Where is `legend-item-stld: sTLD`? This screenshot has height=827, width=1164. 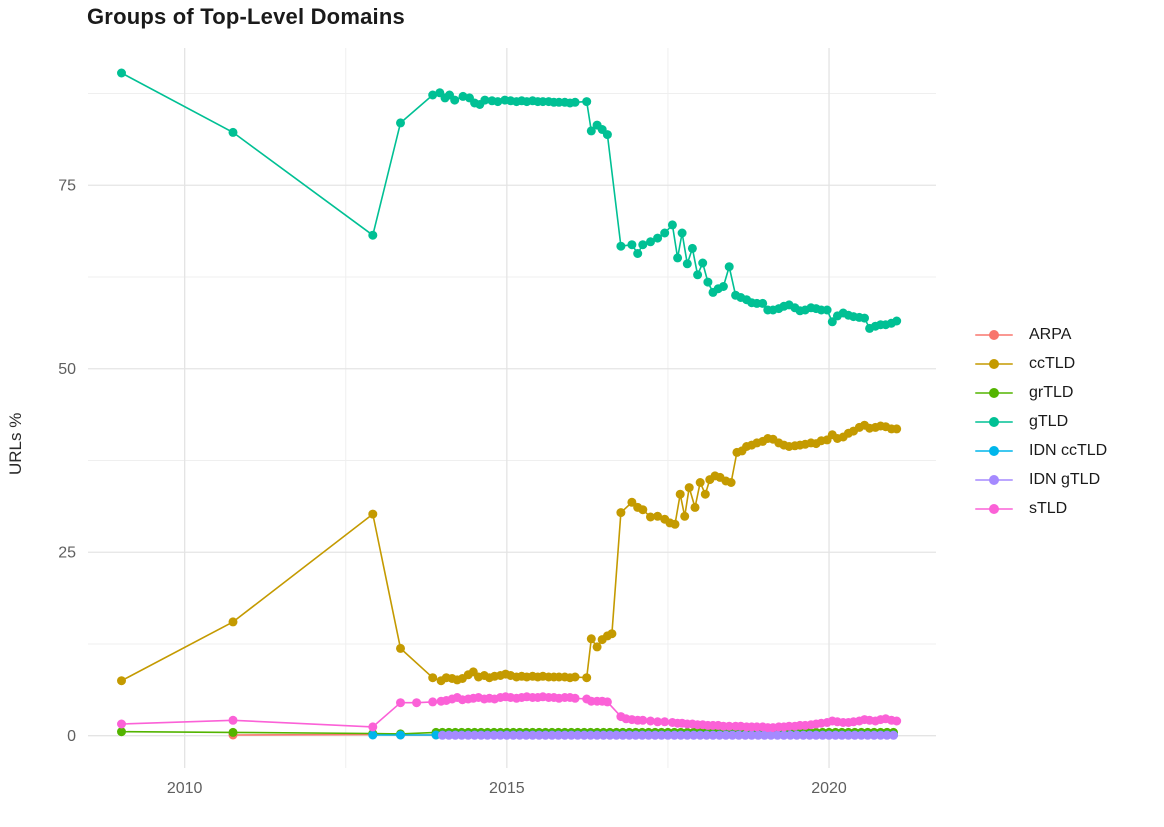
legend-item-stld: sTLD is located at coordinates (1041, 508).